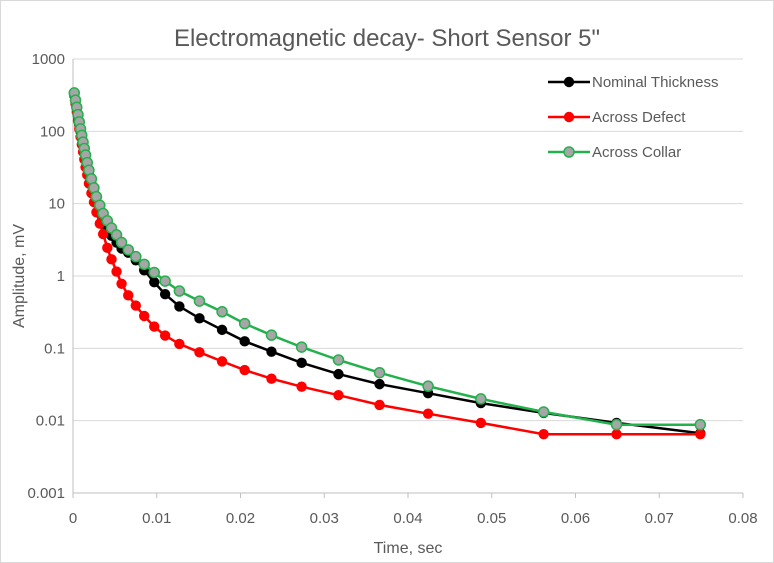 The height and width of the screenshot is (563, 774). What do you see at coordinates (46, 493) in the screenshot?
I see `y-tick-label: 0.001` at bounding box center [46, 493].